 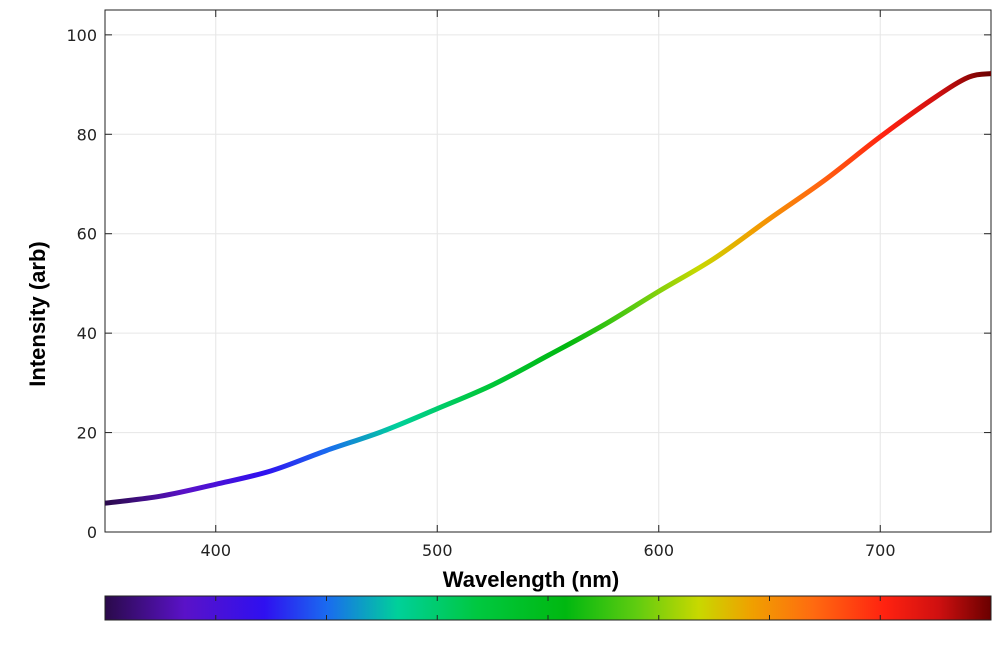 What do you see at coordinates (531, 579) in the screenshot?
I see `x-axis-title: Wavelength (nm)` at bounding box center [531, 579].